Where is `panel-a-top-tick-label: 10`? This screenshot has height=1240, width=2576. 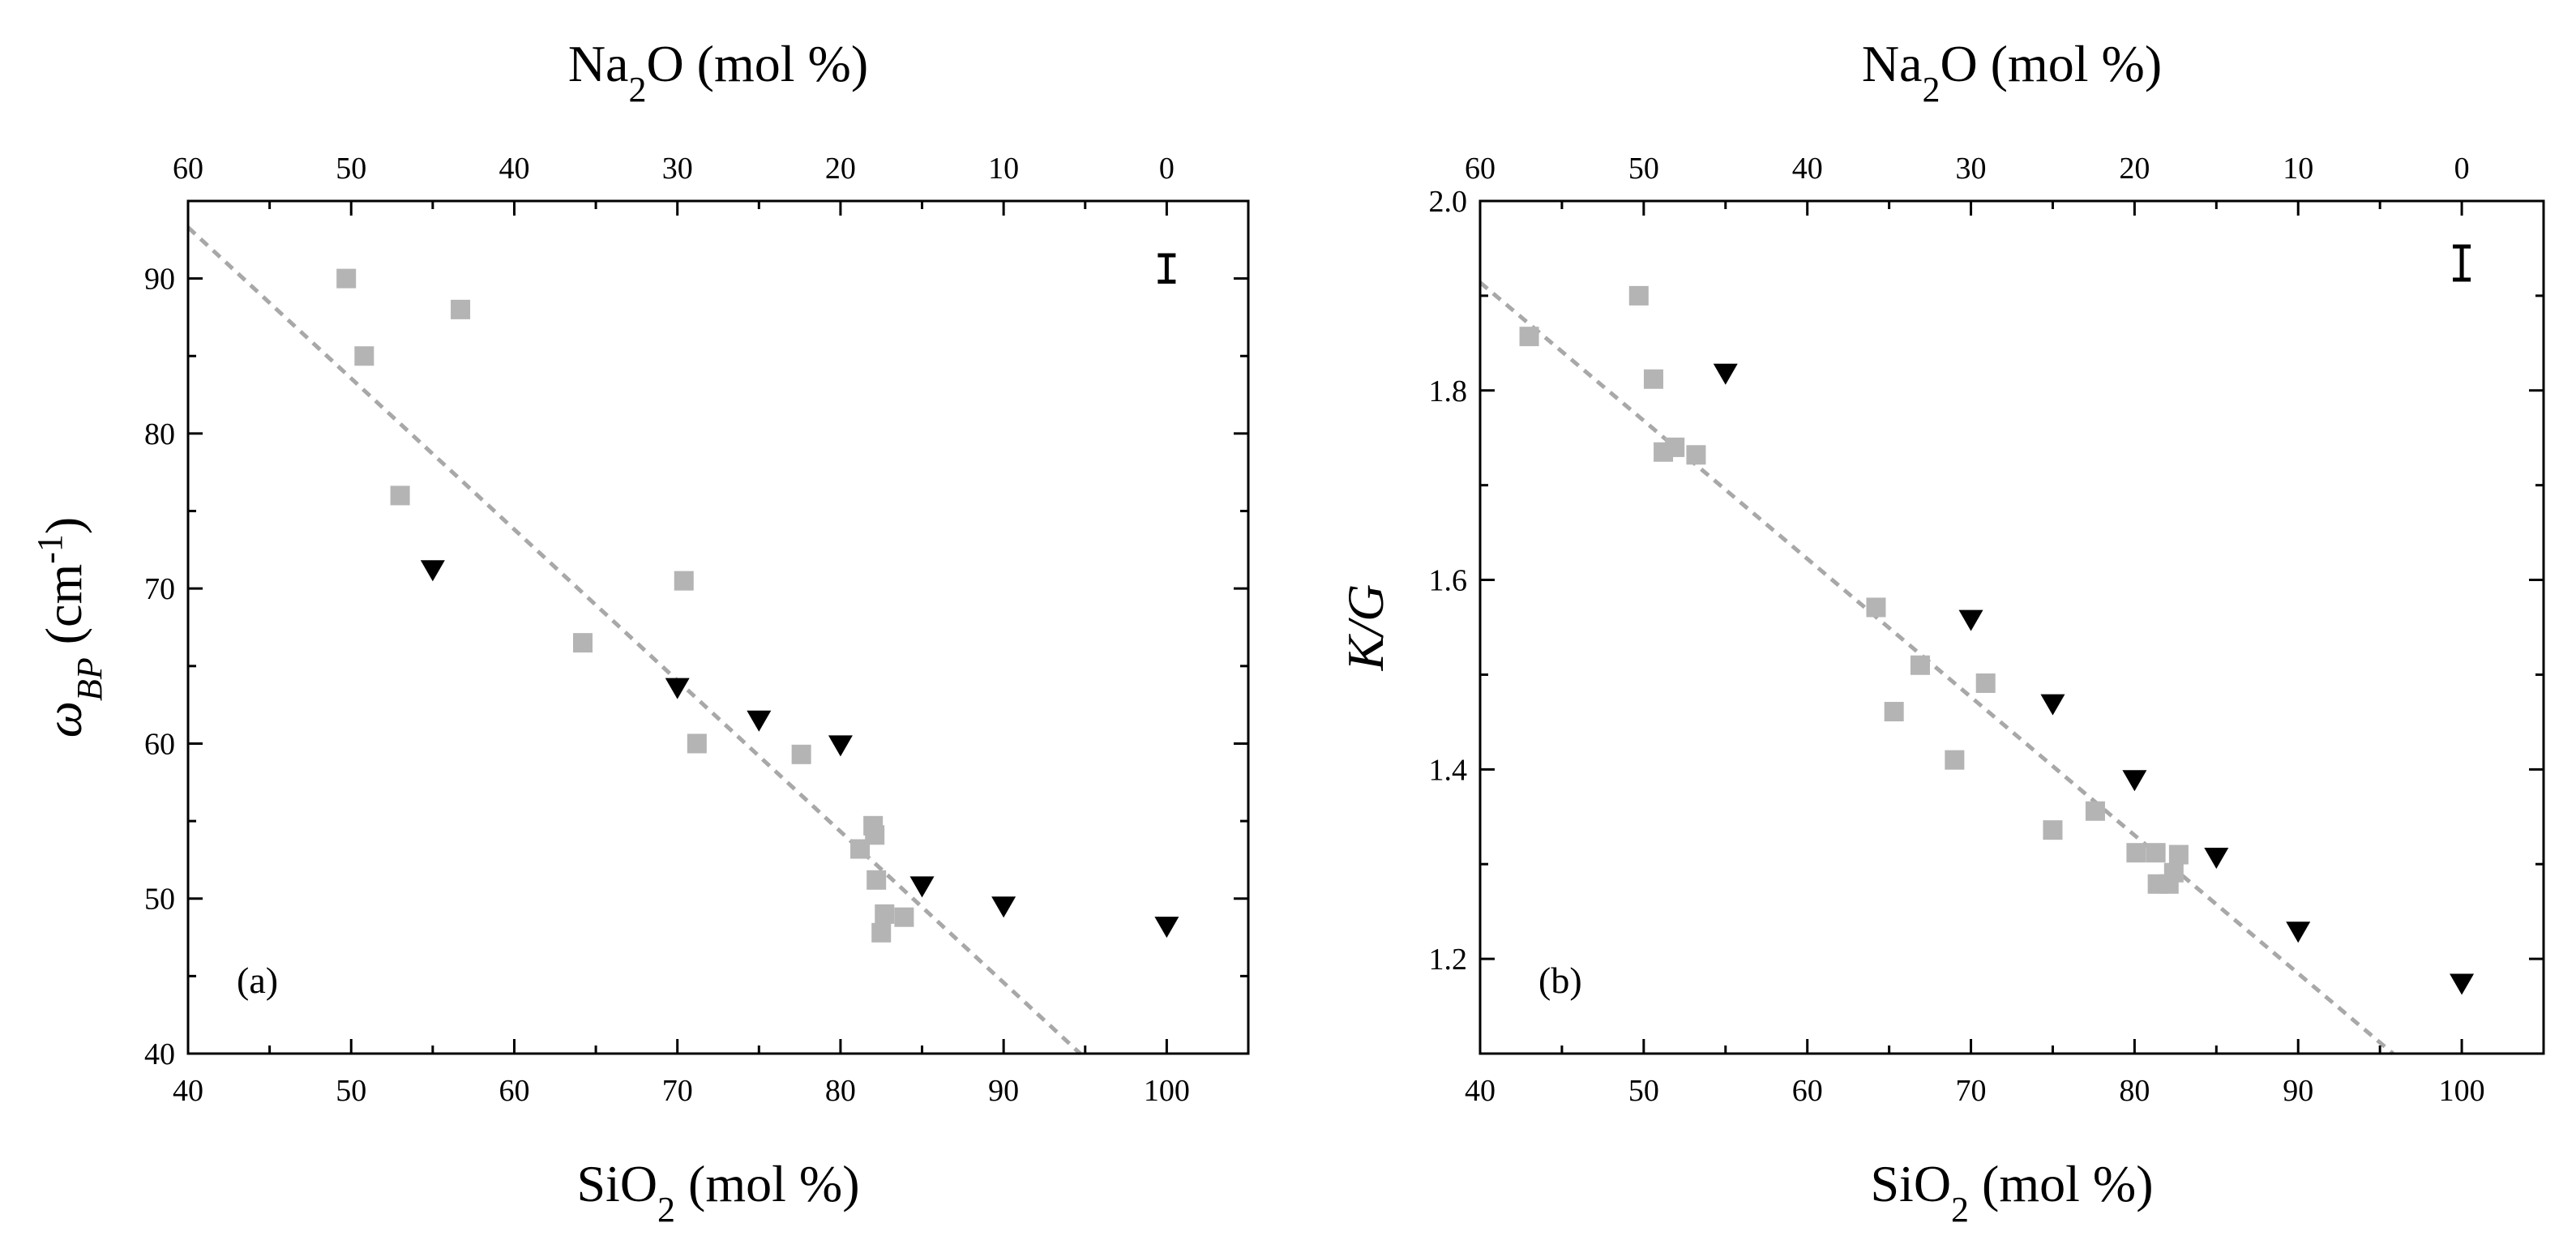 panel-a-top-tick-label: 10 is located at coordinates (1003, 169).